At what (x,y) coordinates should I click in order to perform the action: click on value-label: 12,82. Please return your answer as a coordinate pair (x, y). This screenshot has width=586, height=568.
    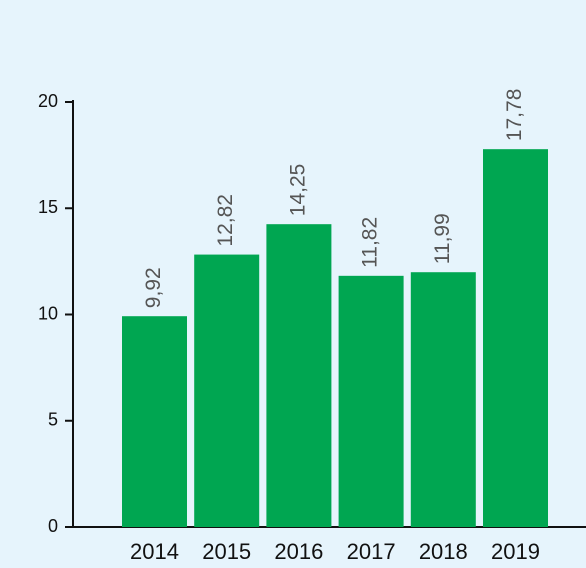
    Looking at the image, I should click on (225, 220).